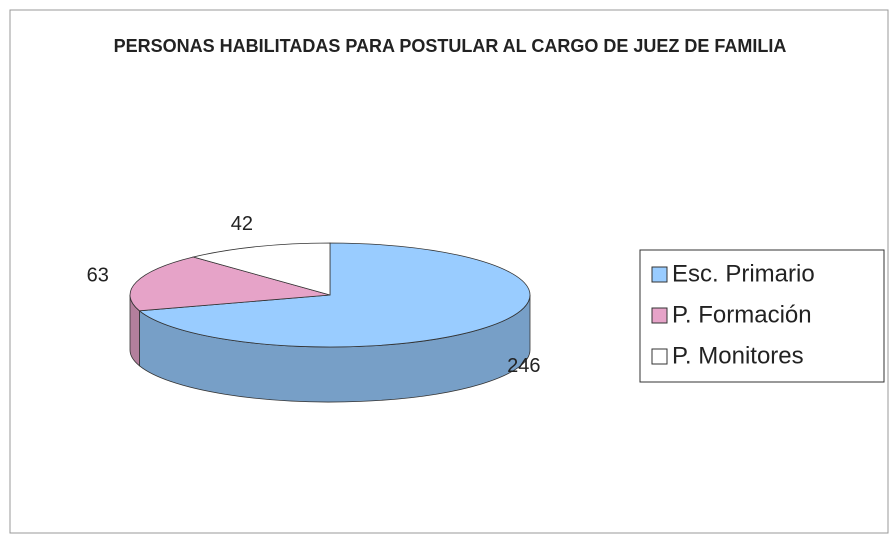 The width and height of the screenshot is (891, 535). Describe the element at coordinates (523, 366) in the screenshot. I see `data-label: 246` at that location.